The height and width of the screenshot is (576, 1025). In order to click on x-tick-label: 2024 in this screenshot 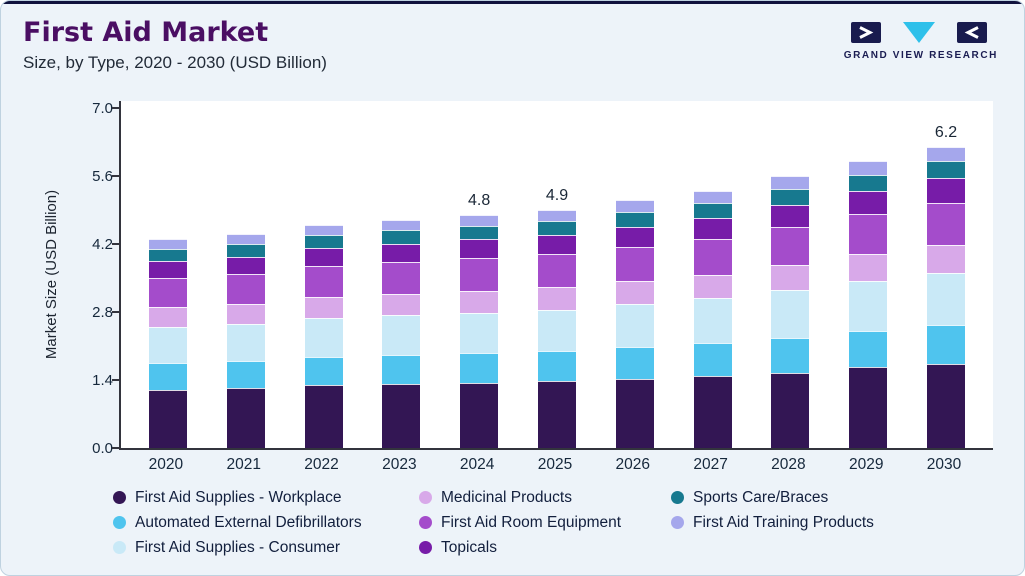, I will do `click(477, 464)`.